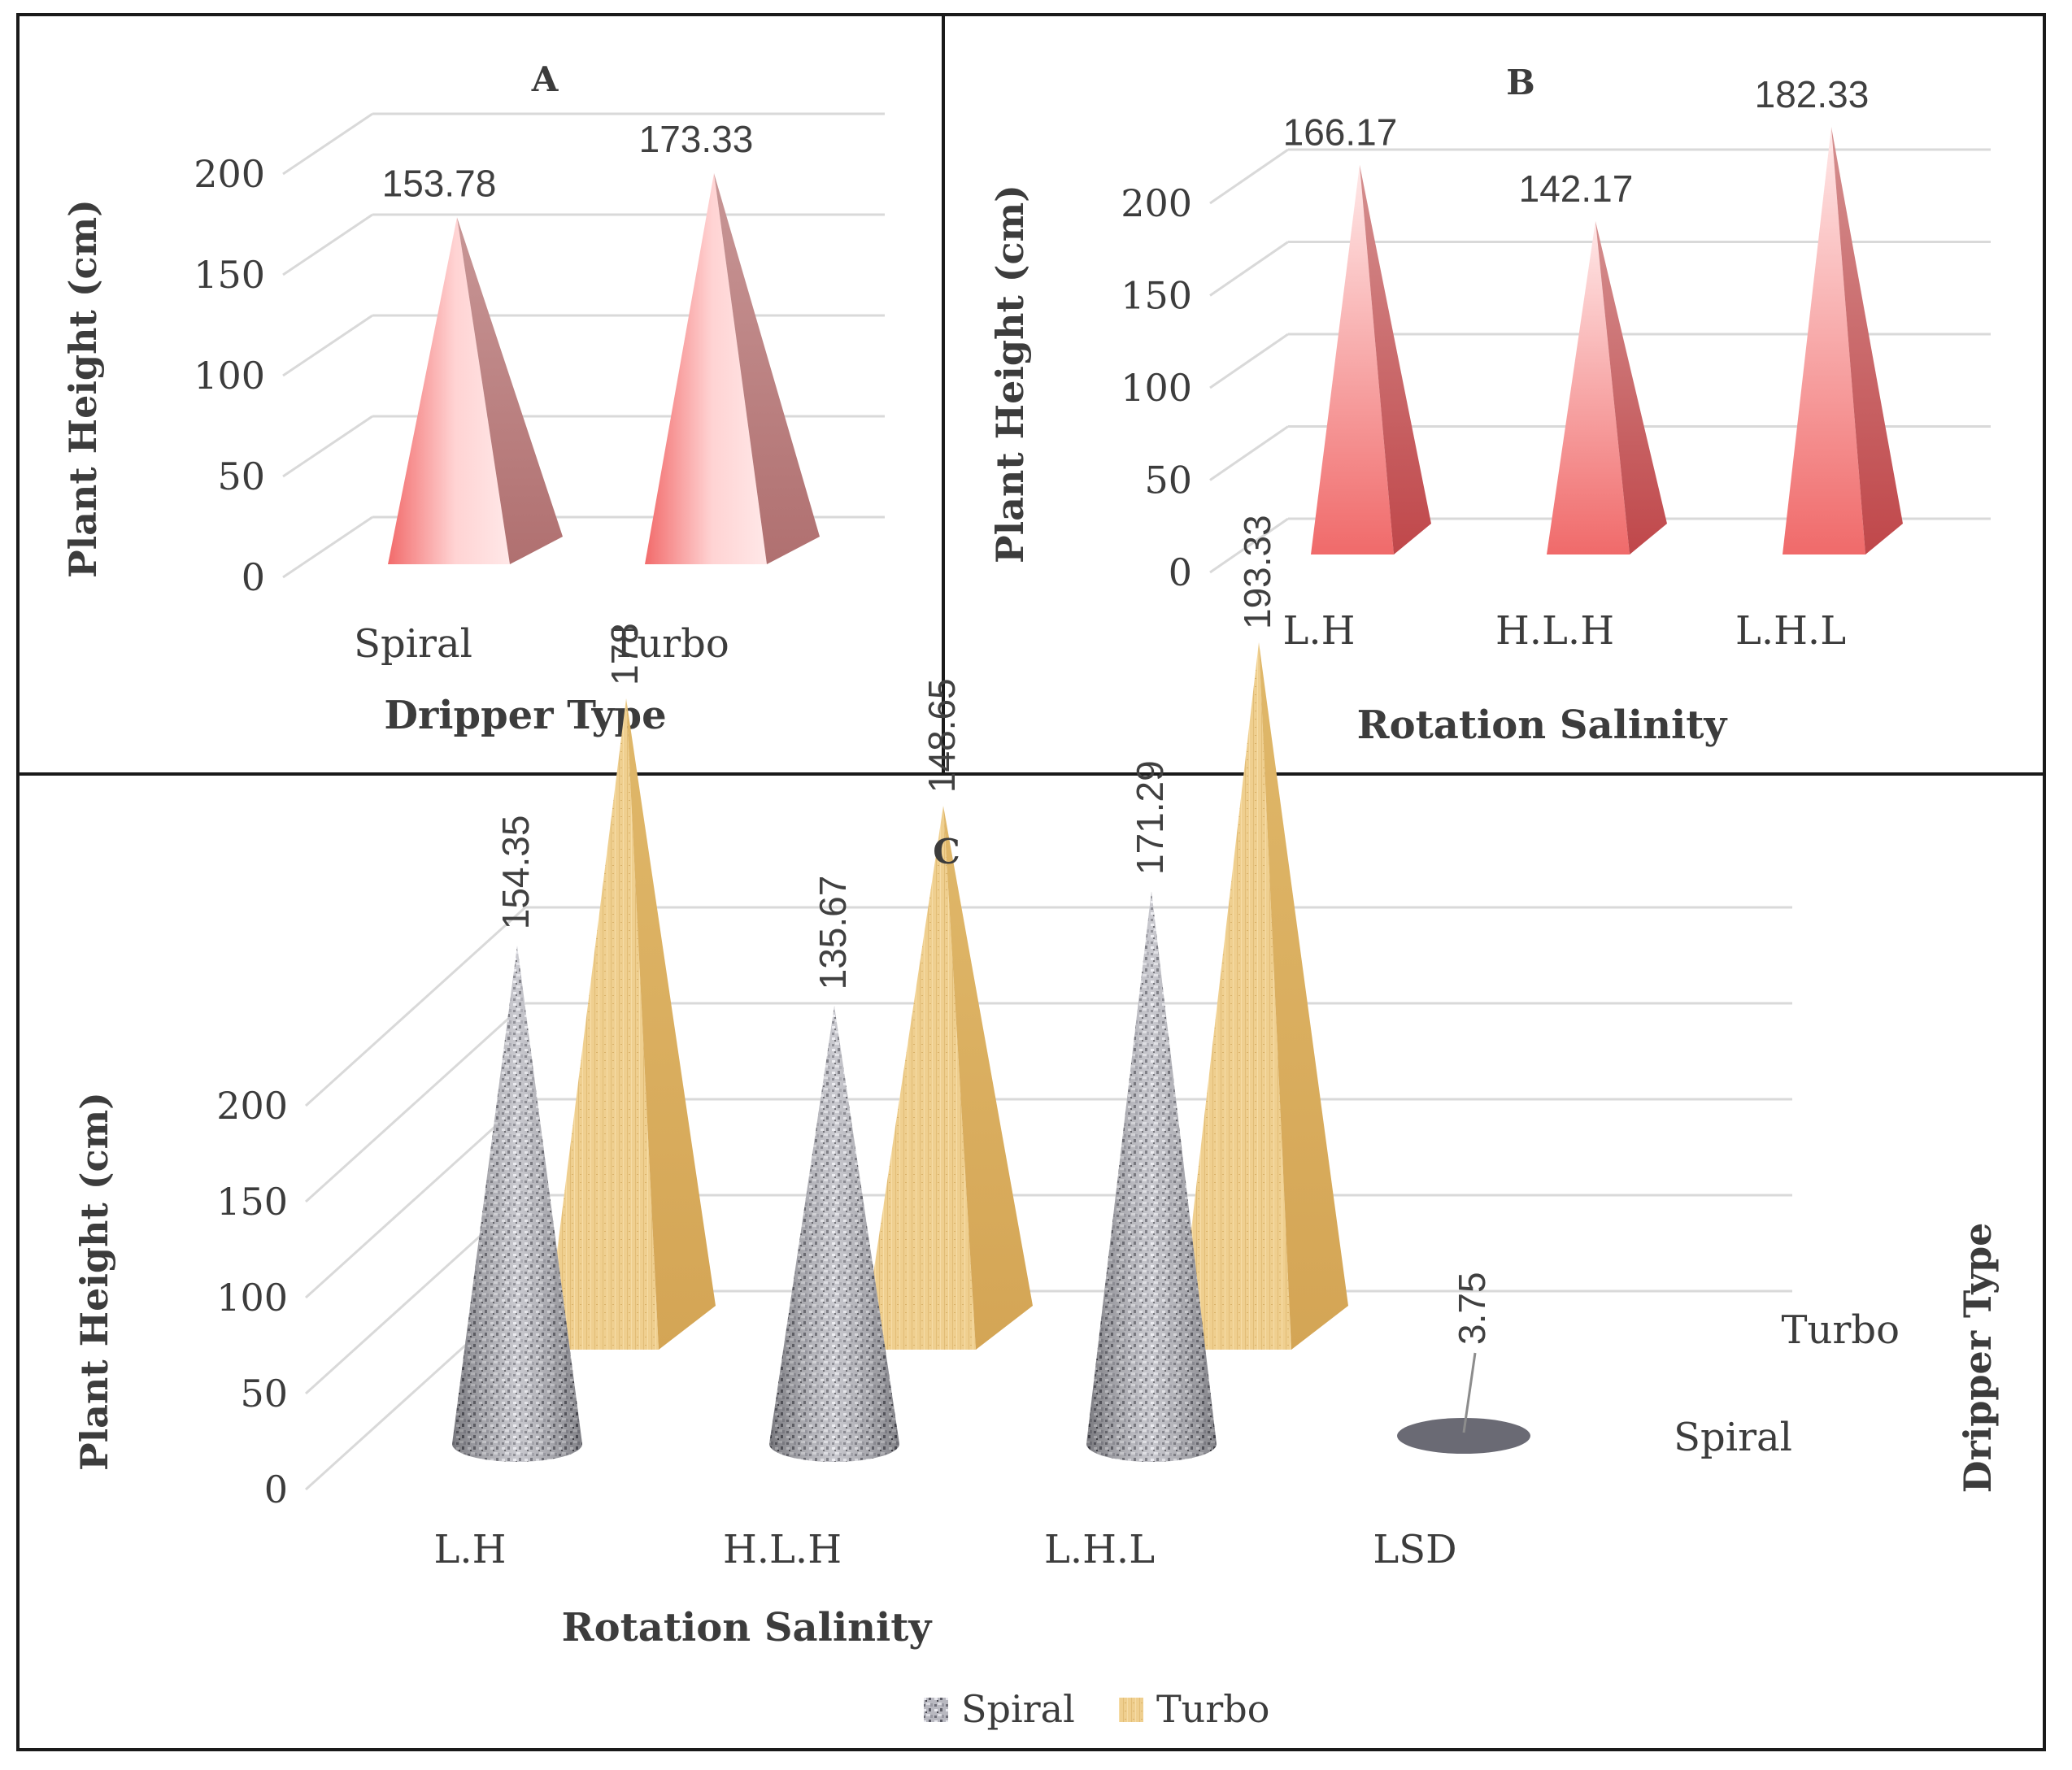 This screenshot has width=2072, height=1770. I want to click on panel-a-gridlines, so click(584, 345).